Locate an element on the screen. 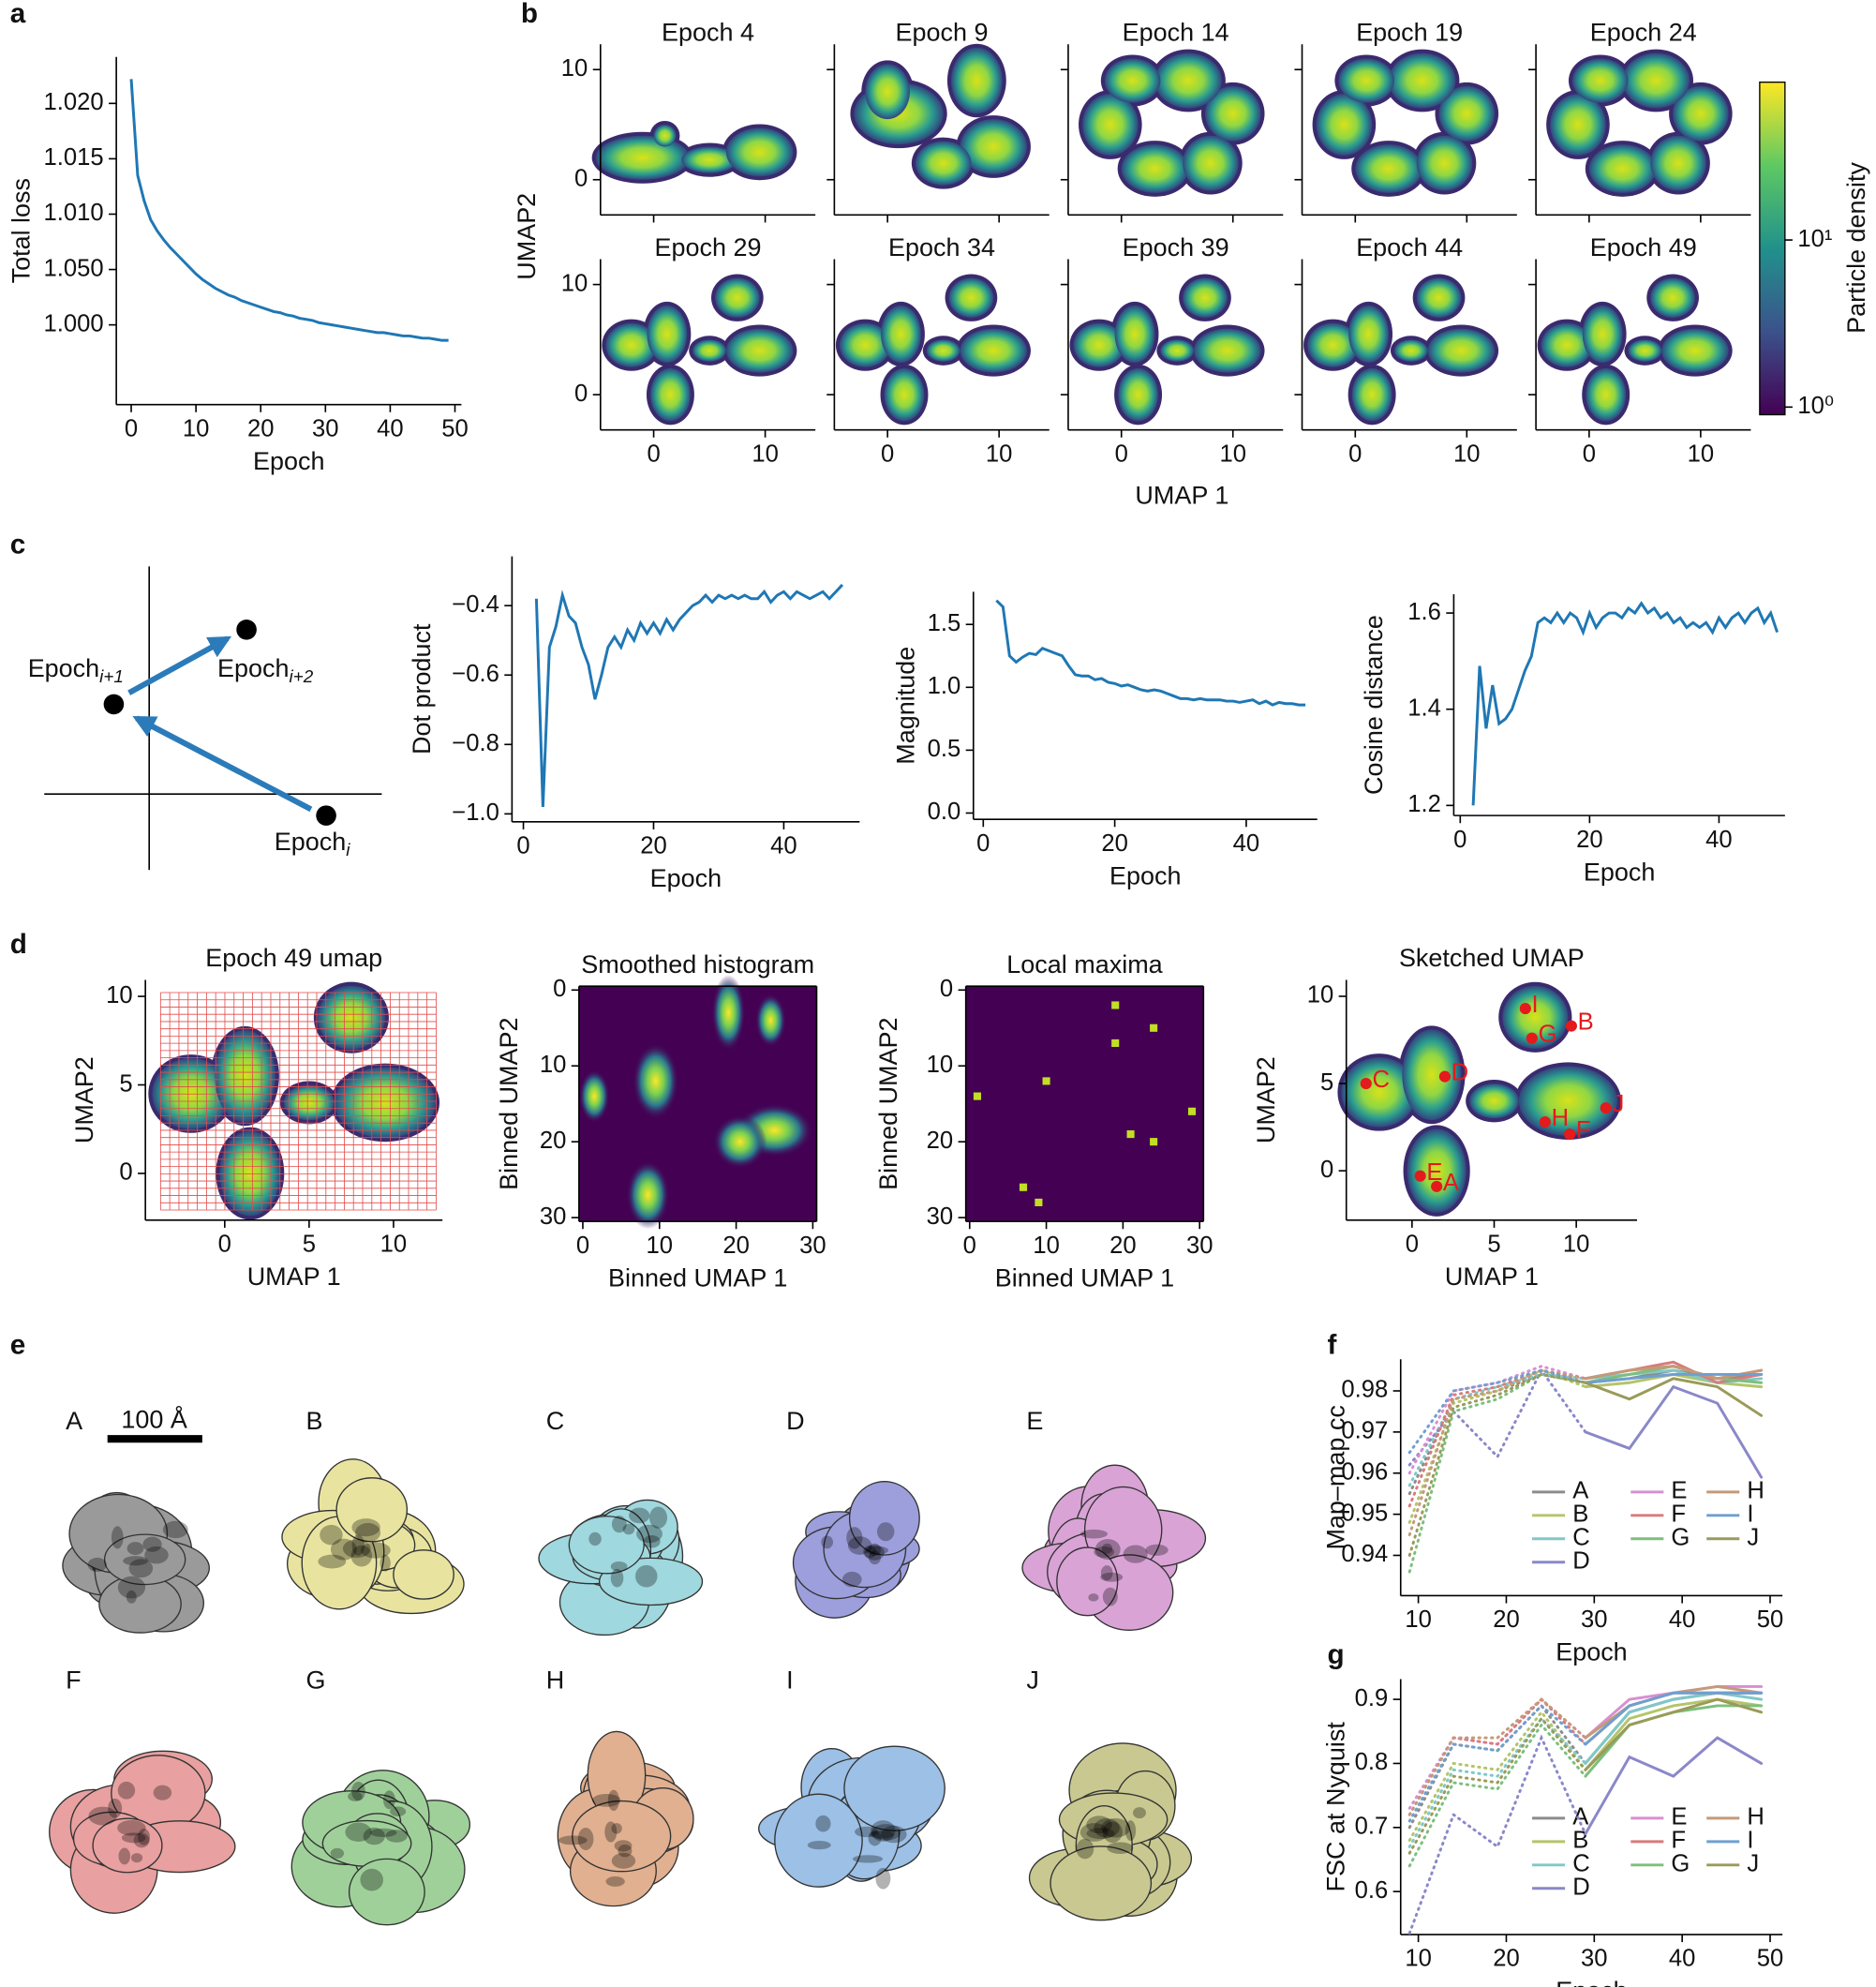  y-axis-label: Binned UMAP2 is located at coordinates (888, 1104).